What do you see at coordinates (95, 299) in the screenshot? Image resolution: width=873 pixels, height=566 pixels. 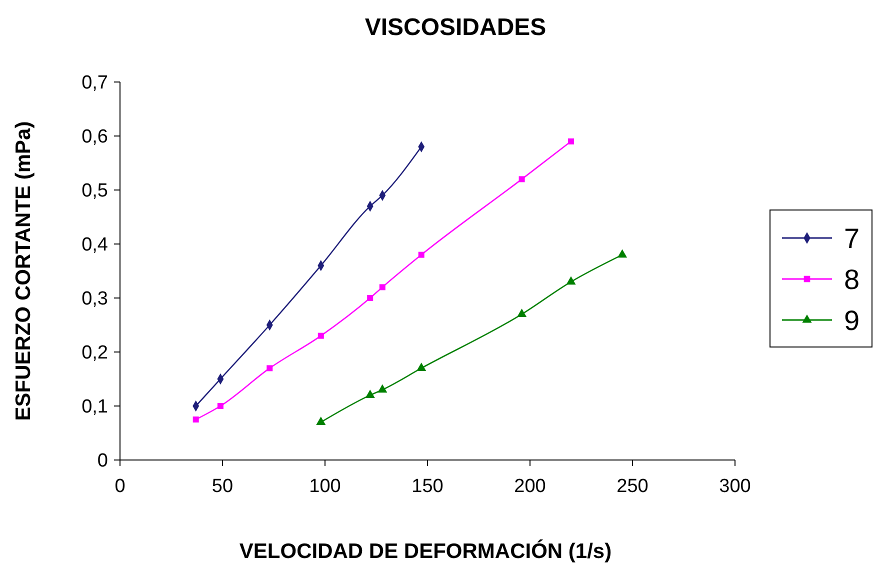 I see `y-tick-label: 0,3` at bounding box center [95, 299].